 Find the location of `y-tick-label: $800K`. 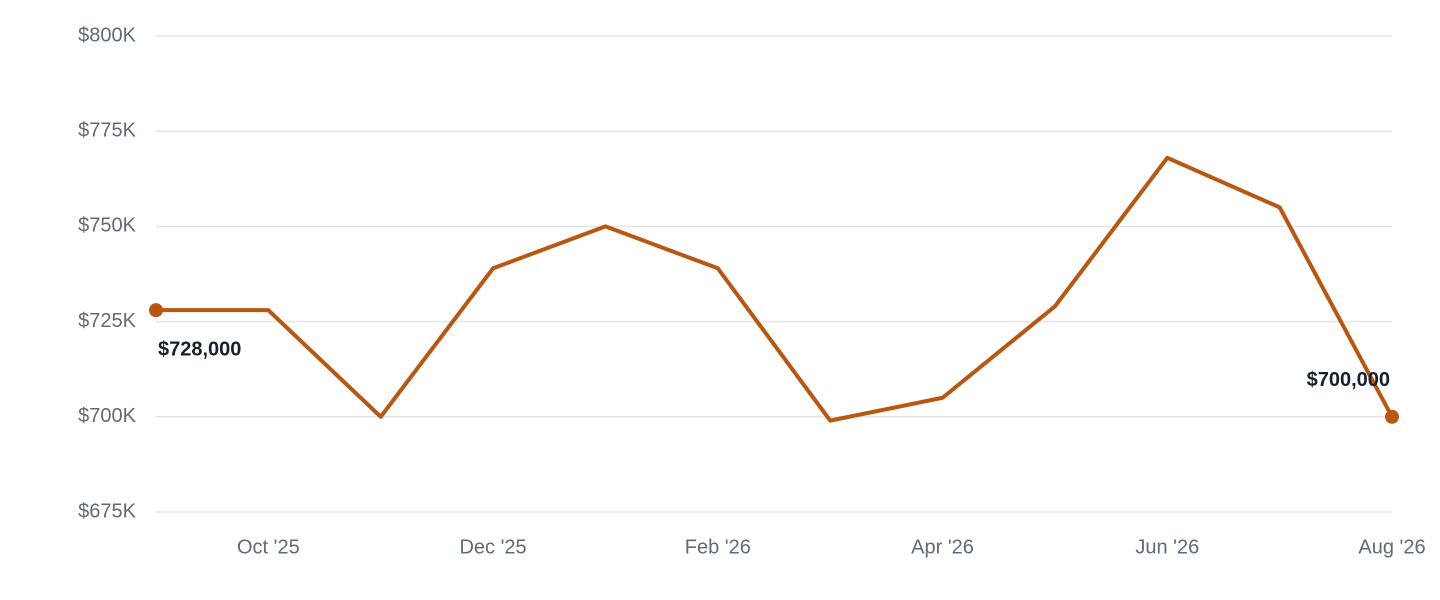

y-tick-label: $800K is located at coordinates (107, 35).